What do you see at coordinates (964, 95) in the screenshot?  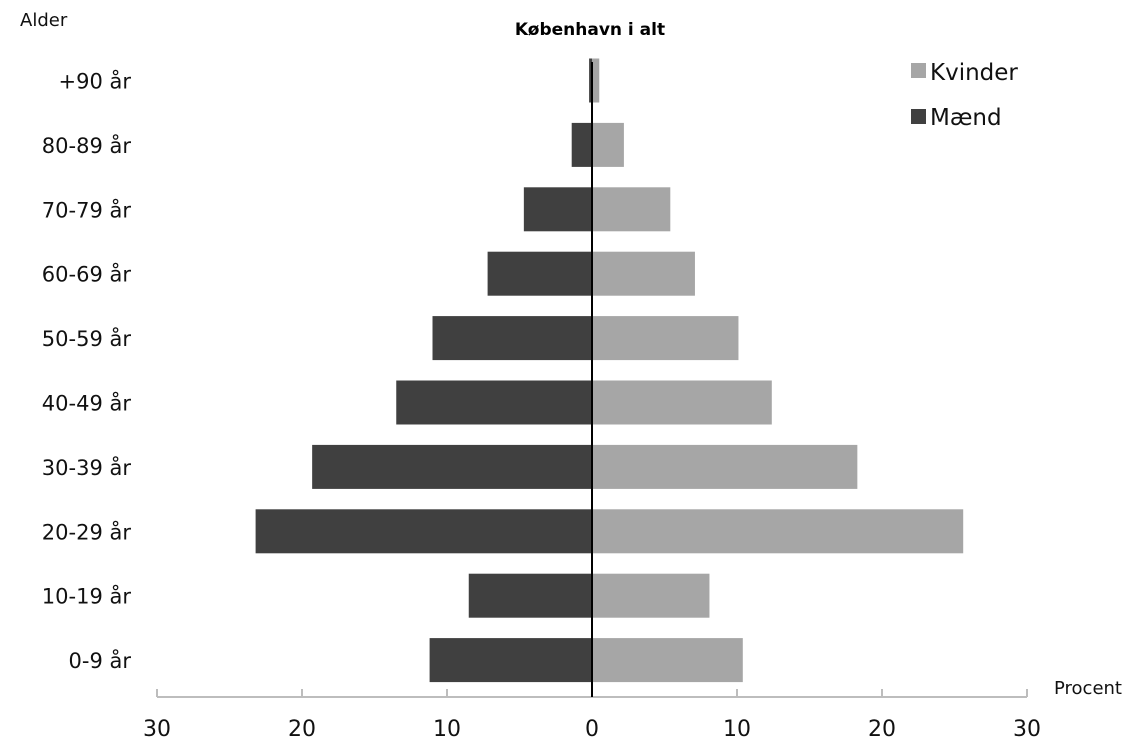 I see `legend: Kvinder Mænd` at bounding box center [964, 95].